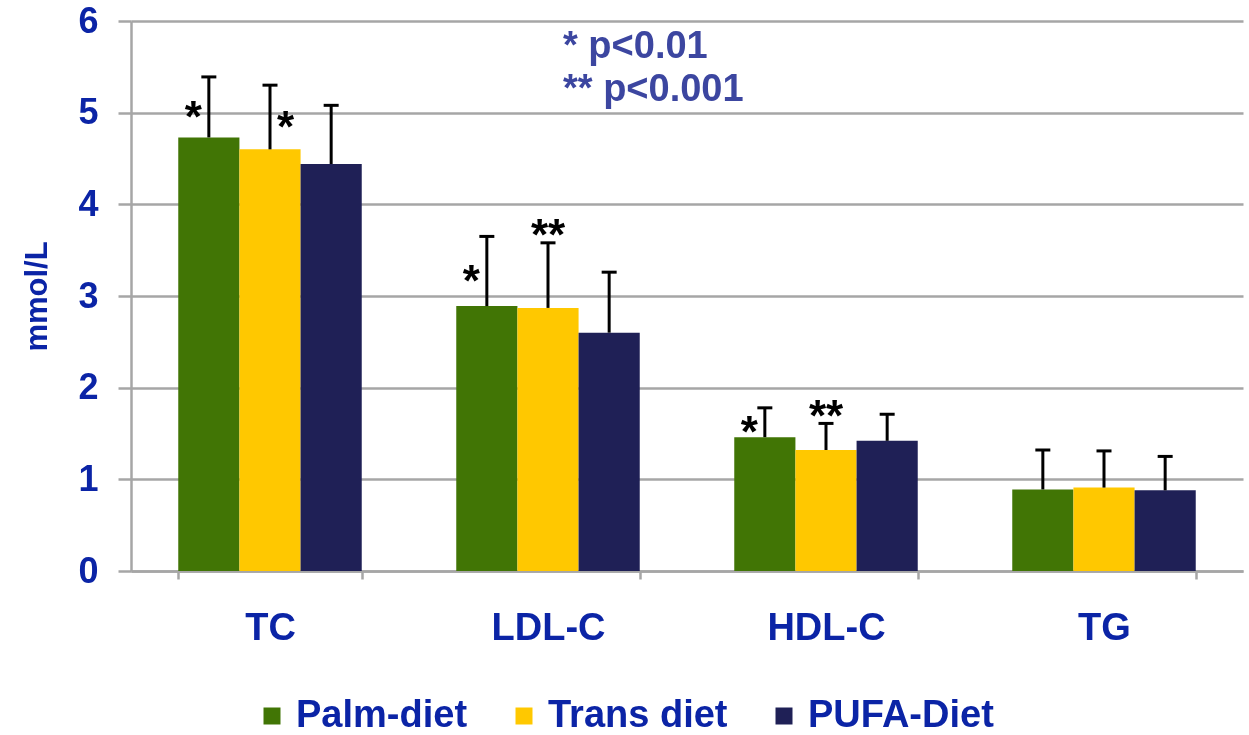 This screenshot has height=735, width=1249. I want to click on annotation: ** p<0.001, so click(653, 88).